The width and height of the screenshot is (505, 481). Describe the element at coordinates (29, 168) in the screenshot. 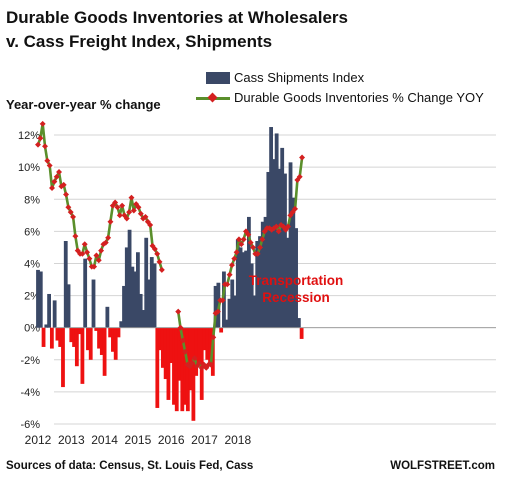

I see `y-tick-label: 10%` at that location.